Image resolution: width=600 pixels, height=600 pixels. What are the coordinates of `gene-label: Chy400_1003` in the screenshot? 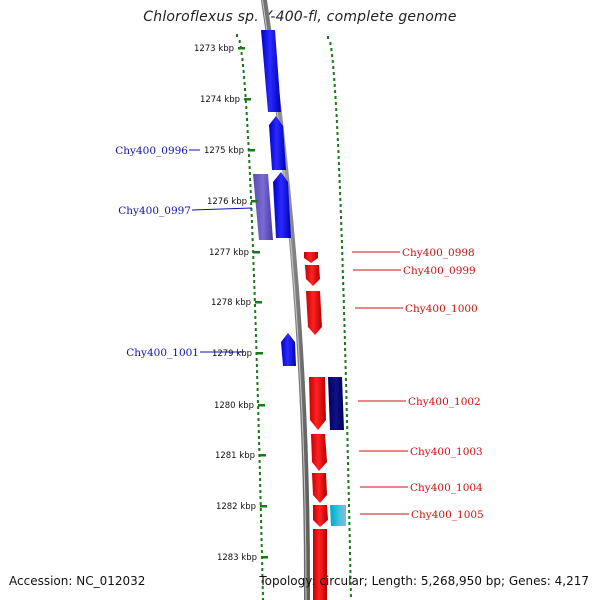 It's located at (446, 452).